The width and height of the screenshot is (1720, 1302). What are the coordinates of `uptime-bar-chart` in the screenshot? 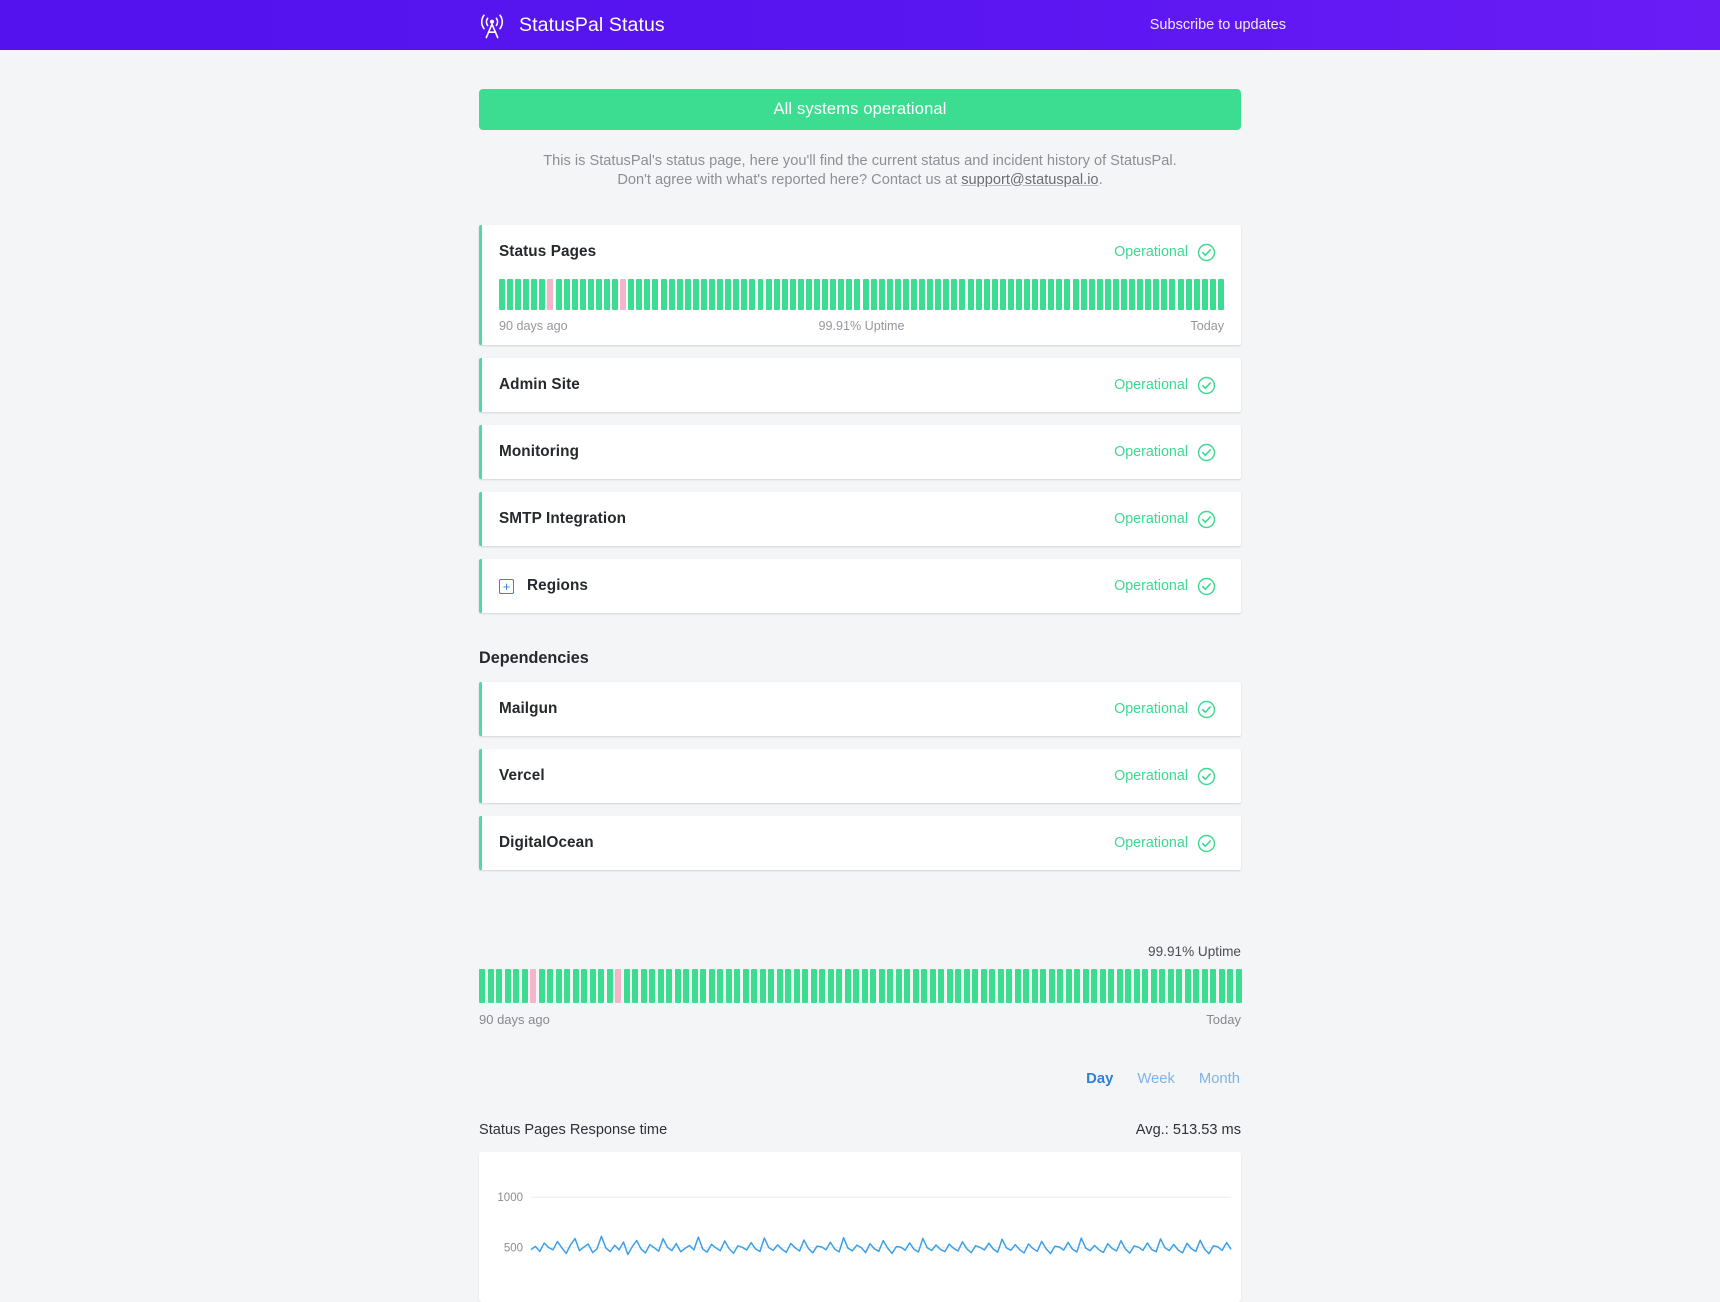 It's located at (861, 294).